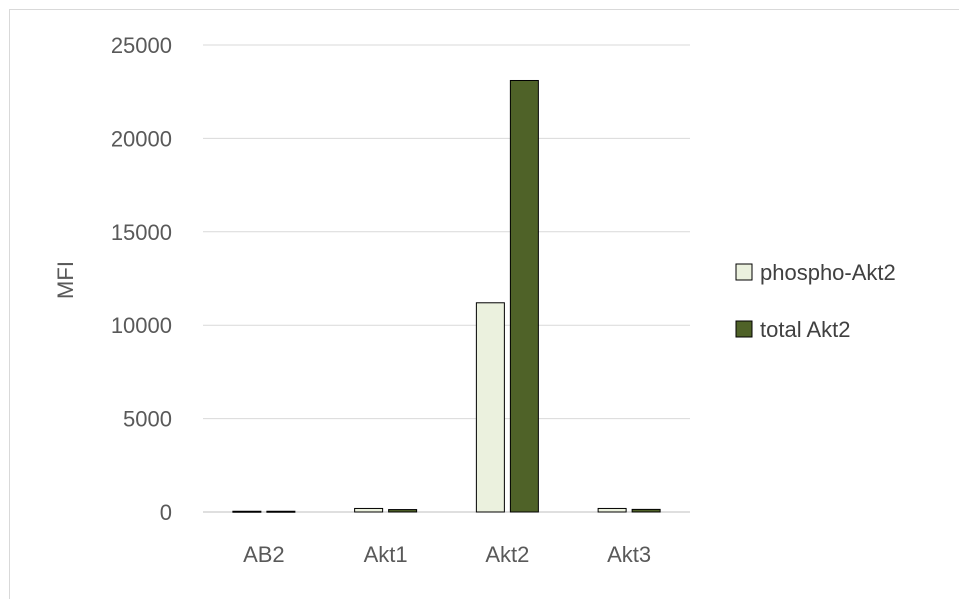  I want to click on bar-akt3-phospho-akt2, so click(612, 510).